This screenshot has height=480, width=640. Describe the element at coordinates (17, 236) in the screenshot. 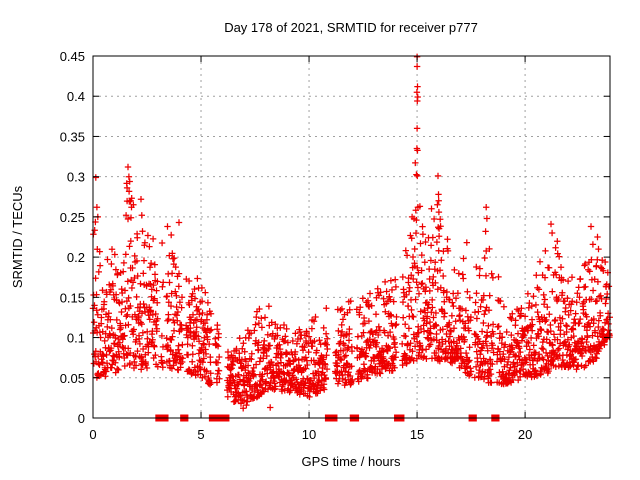

I see `y-axis-label: SRMTID / TECUs` at that location.